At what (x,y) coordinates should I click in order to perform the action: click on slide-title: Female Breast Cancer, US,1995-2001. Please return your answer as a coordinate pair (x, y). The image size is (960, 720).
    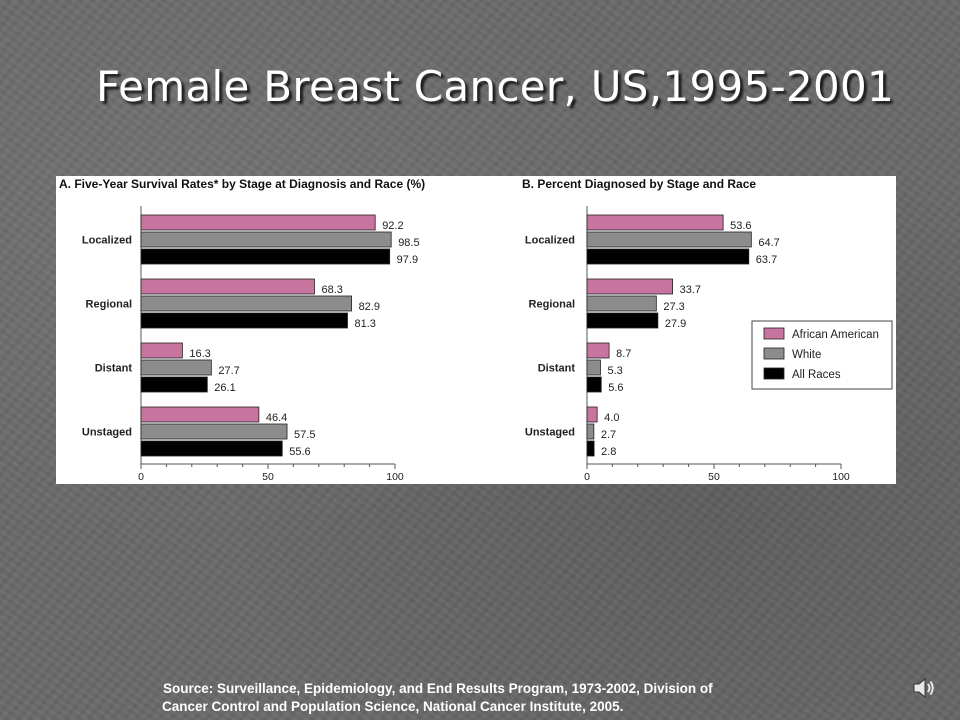
    Looking at the image, I should click on (495, 86).